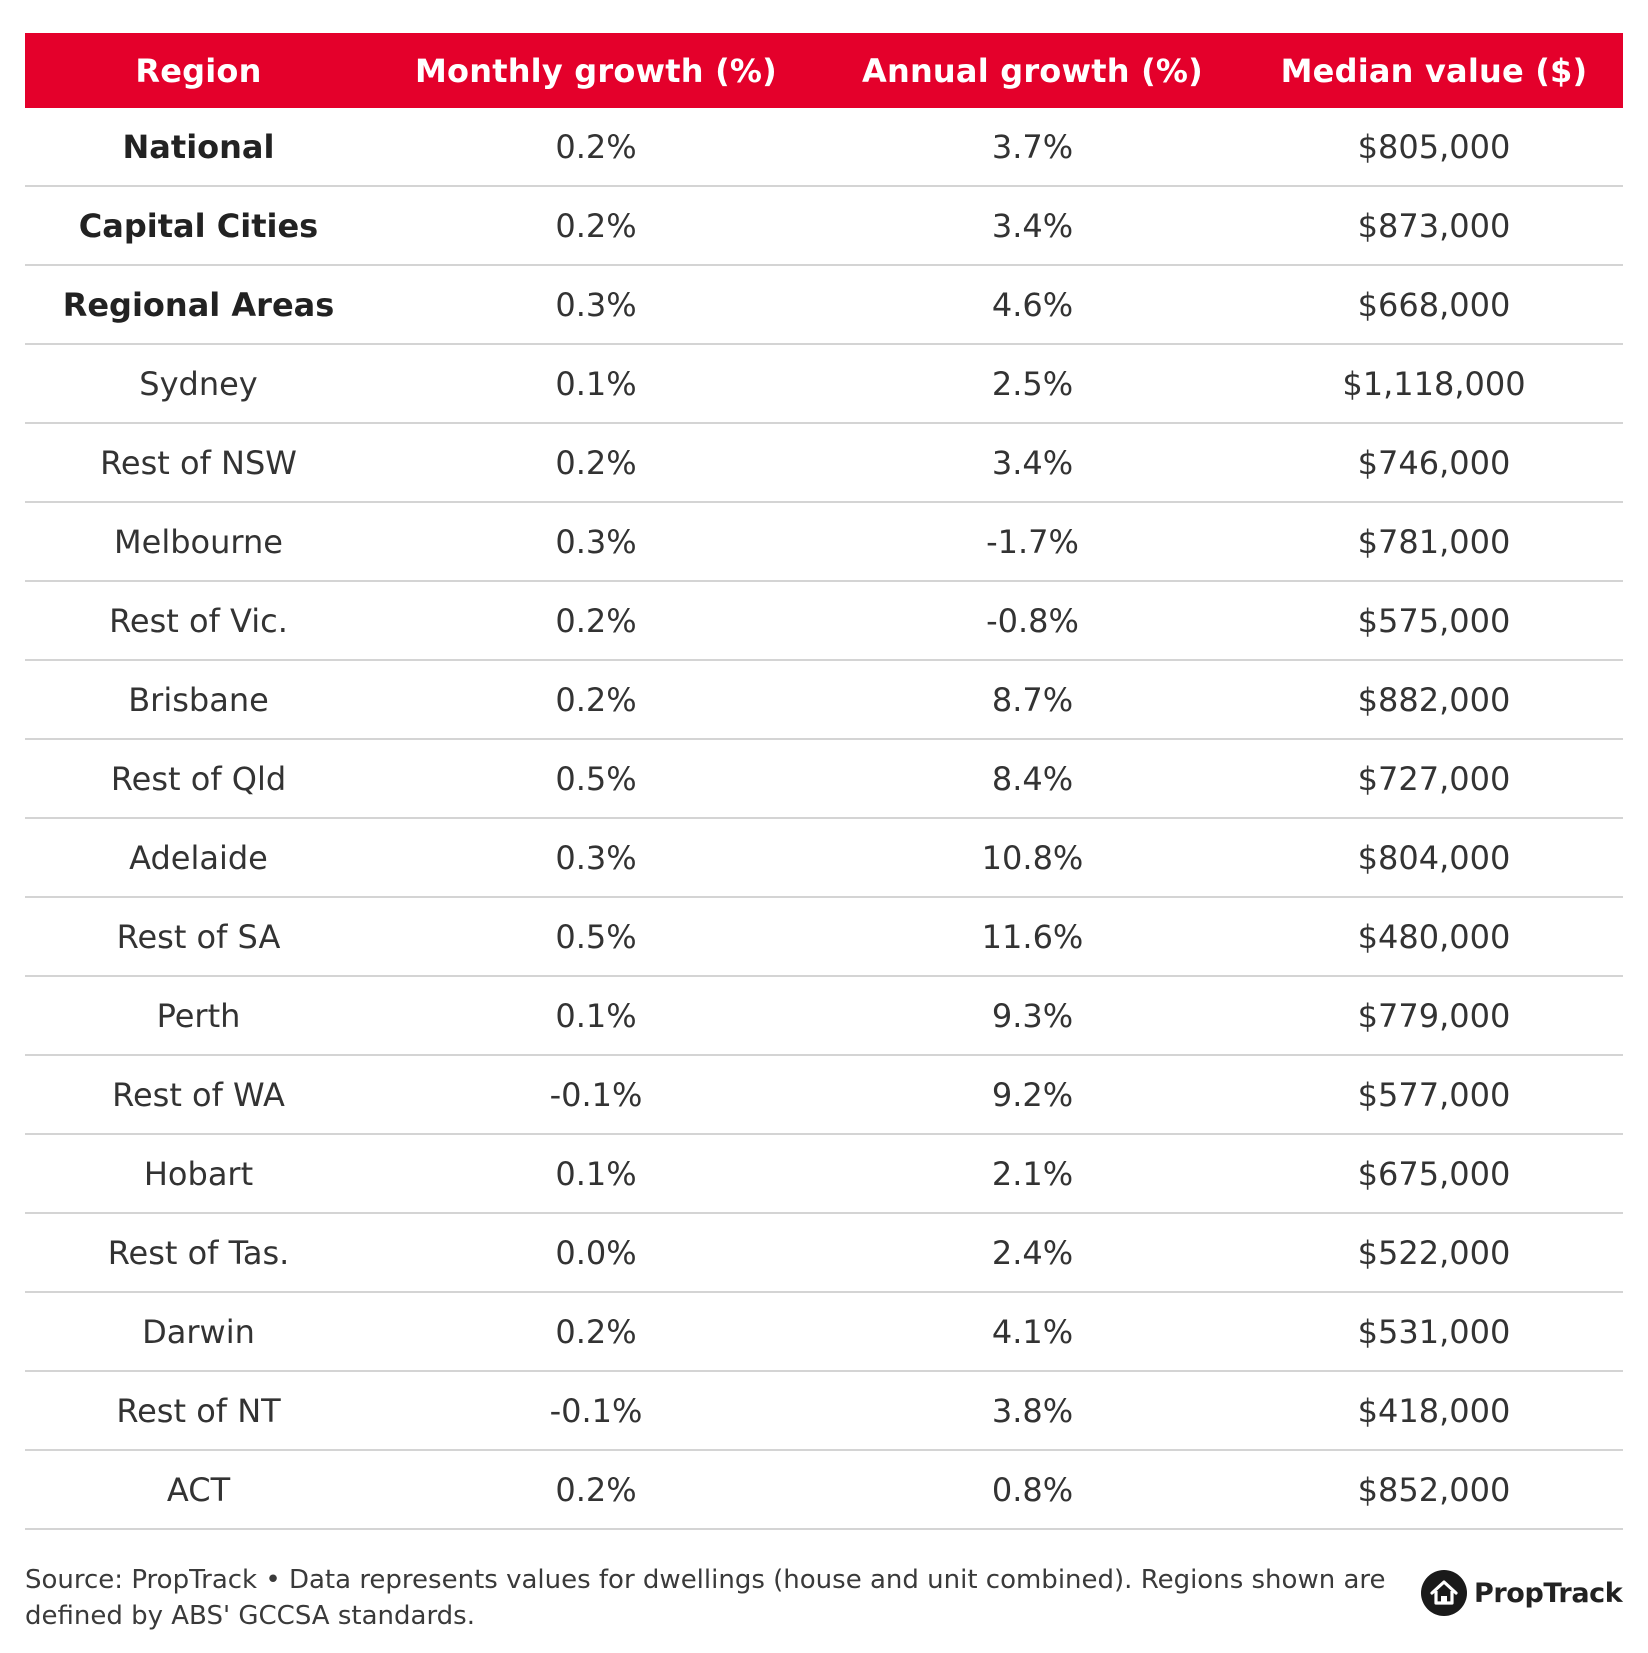  I want to click on annual-growth-cell: 9.2%, so click(1032, 1095).